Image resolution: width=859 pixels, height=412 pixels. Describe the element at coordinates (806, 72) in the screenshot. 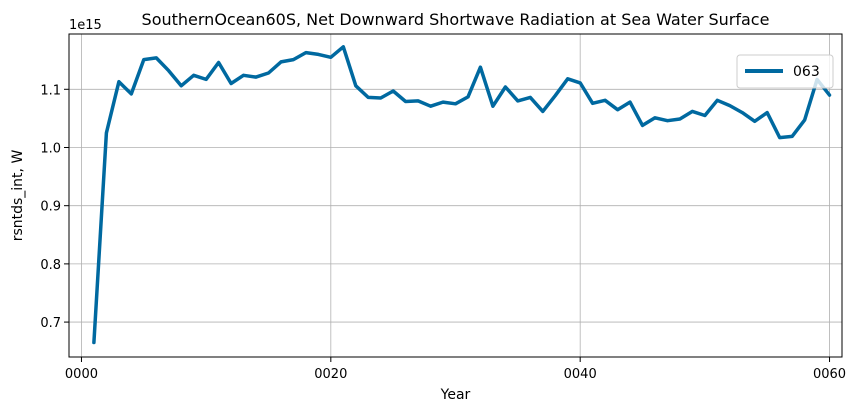

I see `legend-label: 063` at that location.